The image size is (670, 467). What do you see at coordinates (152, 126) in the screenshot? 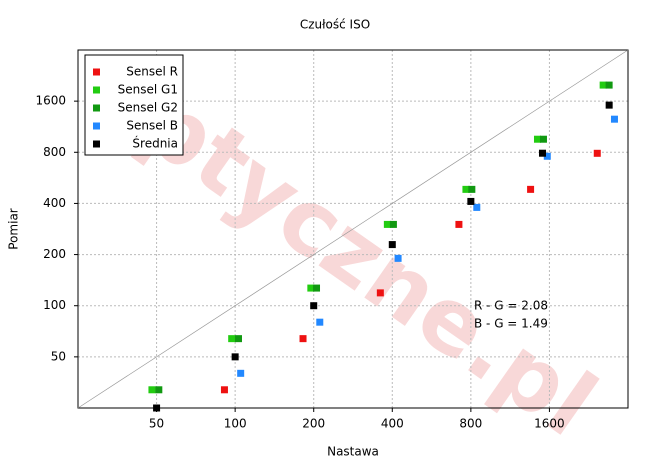
I see `legend-label: Sensel B` at bounding box center [152, 126].